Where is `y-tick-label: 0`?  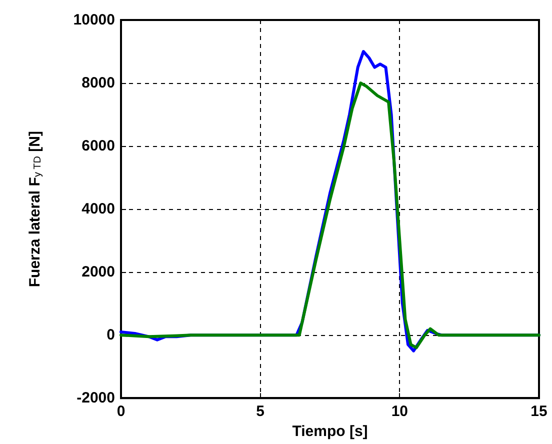
y-tick-label: 0 is located at coordinates (110, 335).